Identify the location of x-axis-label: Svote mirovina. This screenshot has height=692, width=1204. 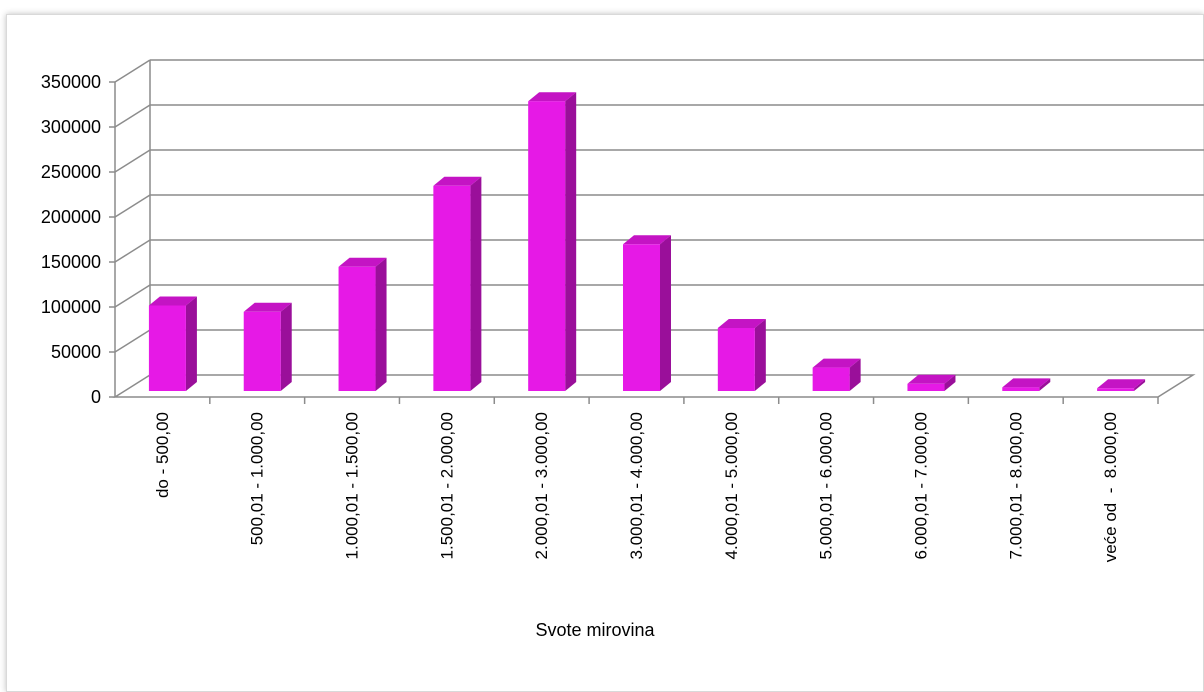
(595, 630).